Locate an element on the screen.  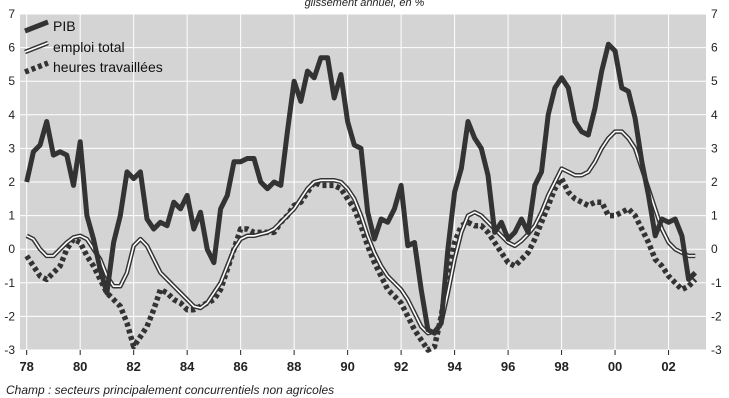
x-tick-label: 86 is located at coordinates (240, 366).